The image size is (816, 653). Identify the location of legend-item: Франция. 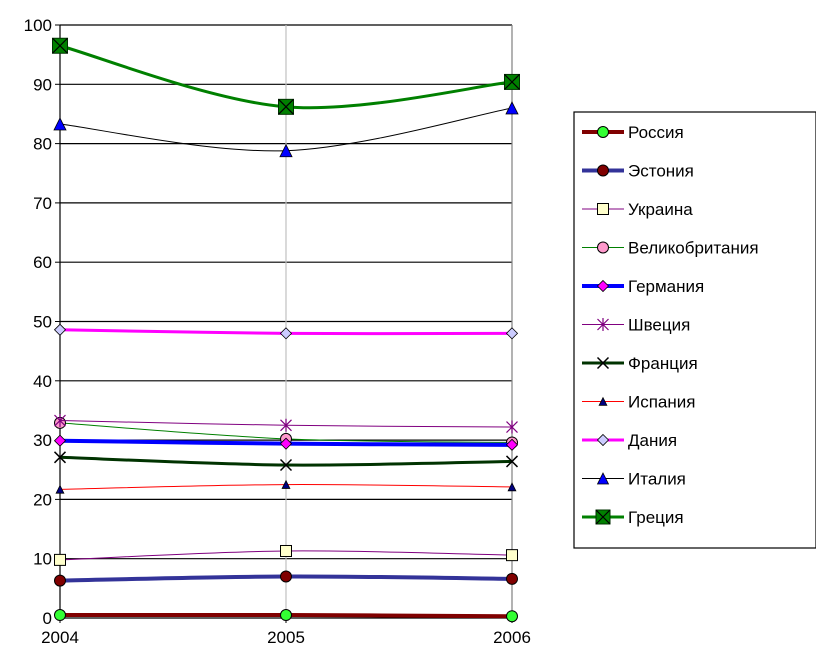
(640, 363).